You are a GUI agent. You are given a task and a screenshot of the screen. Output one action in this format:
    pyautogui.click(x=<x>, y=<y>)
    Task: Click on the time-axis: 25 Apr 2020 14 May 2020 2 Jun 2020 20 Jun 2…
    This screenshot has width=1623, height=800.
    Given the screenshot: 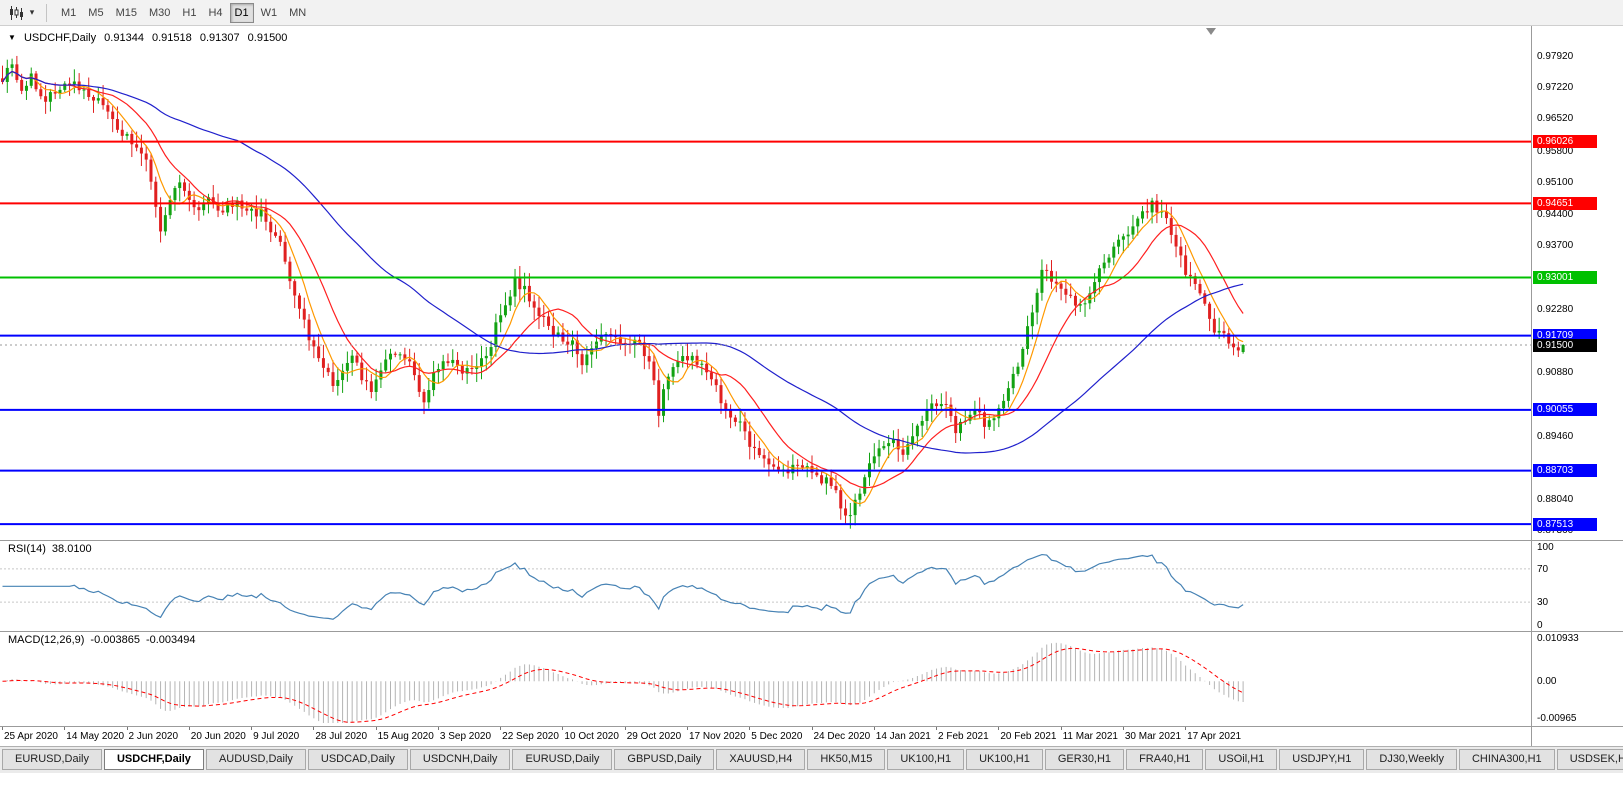 What is the action you would take?
    pyautogui.click(x=765, y=736)
    